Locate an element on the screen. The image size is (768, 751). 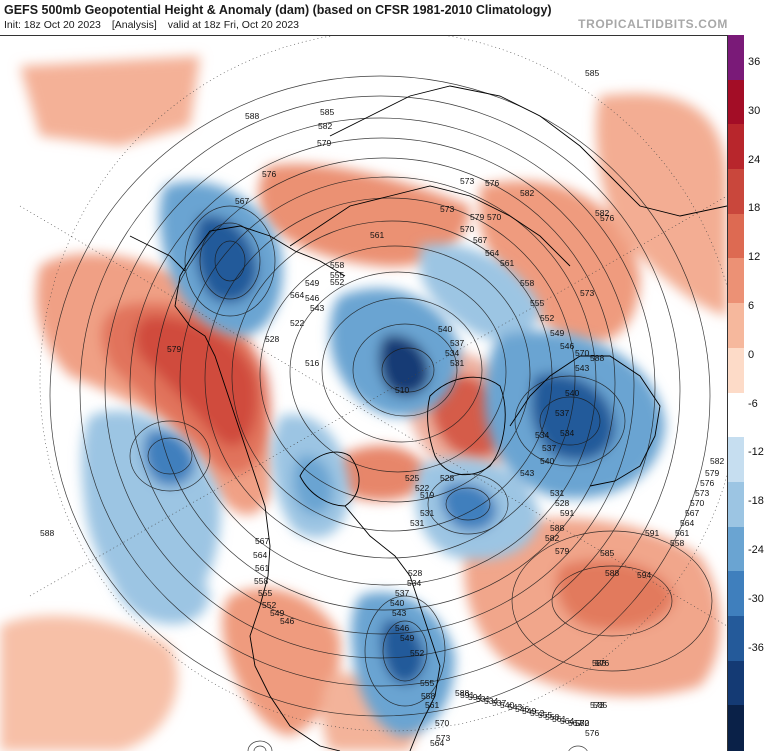
contour-label: 510 is located at coordinates (402, 390).